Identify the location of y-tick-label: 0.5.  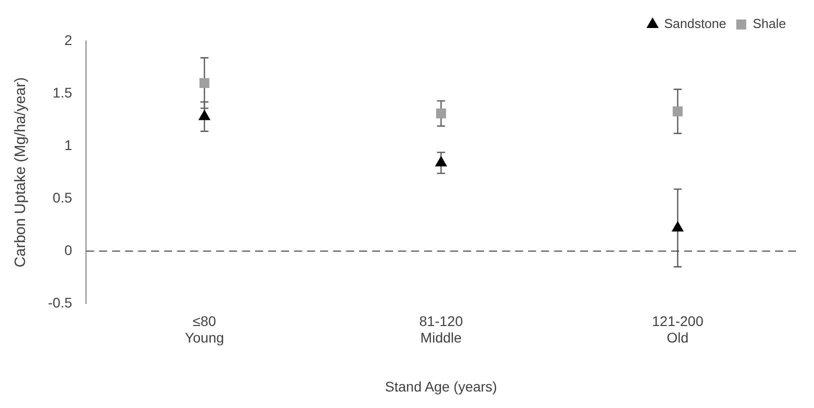
(62, 197).